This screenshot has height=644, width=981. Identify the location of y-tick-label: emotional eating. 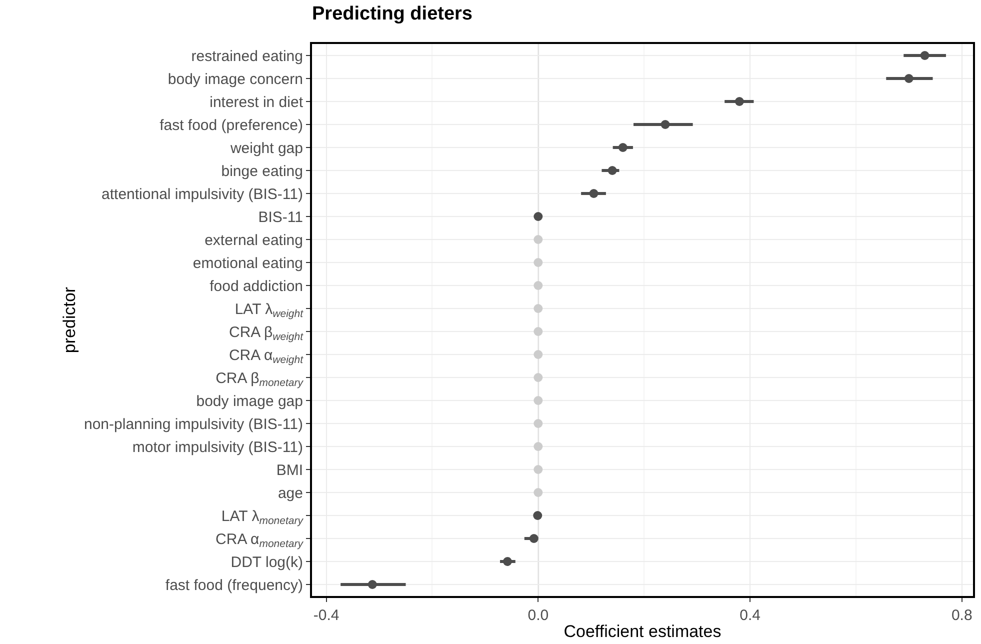
(247, 263).